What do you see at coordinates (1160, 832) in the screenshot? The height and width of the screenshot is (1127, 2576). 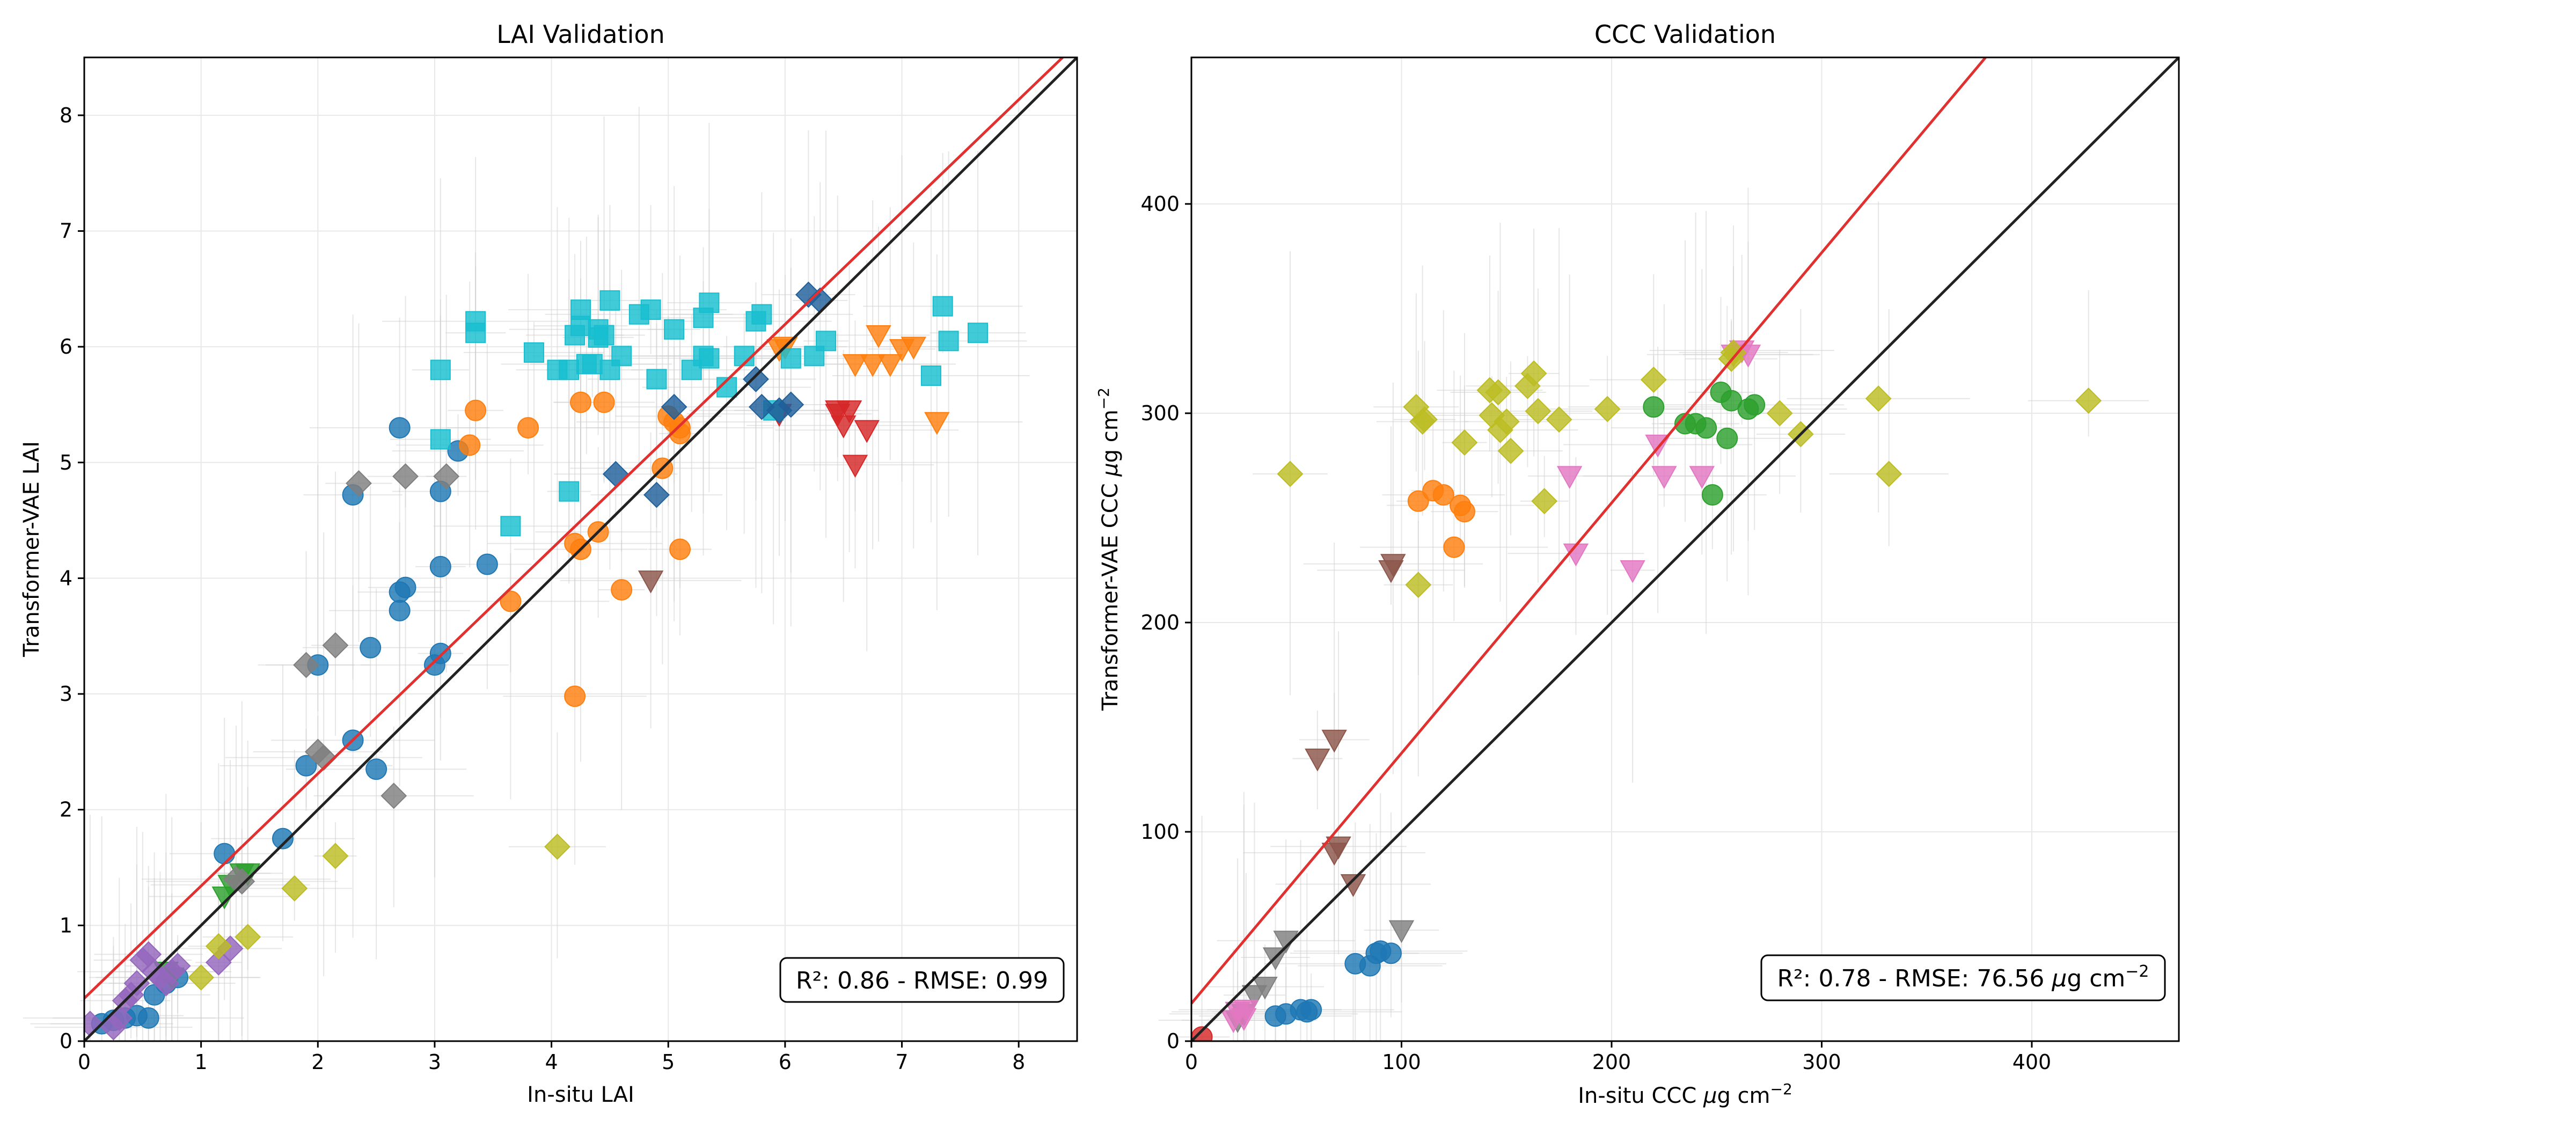 I see `y-tick-label: 100` at bounding box center [1160, 832].